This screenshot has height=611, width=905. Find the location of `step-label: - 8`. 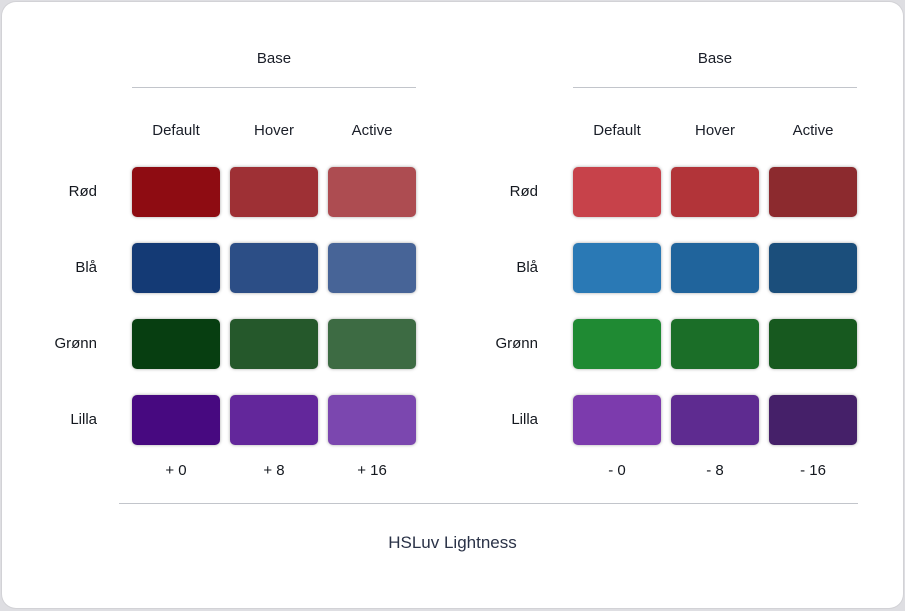

step-label: - 8 is located at coordinates (715, 470).